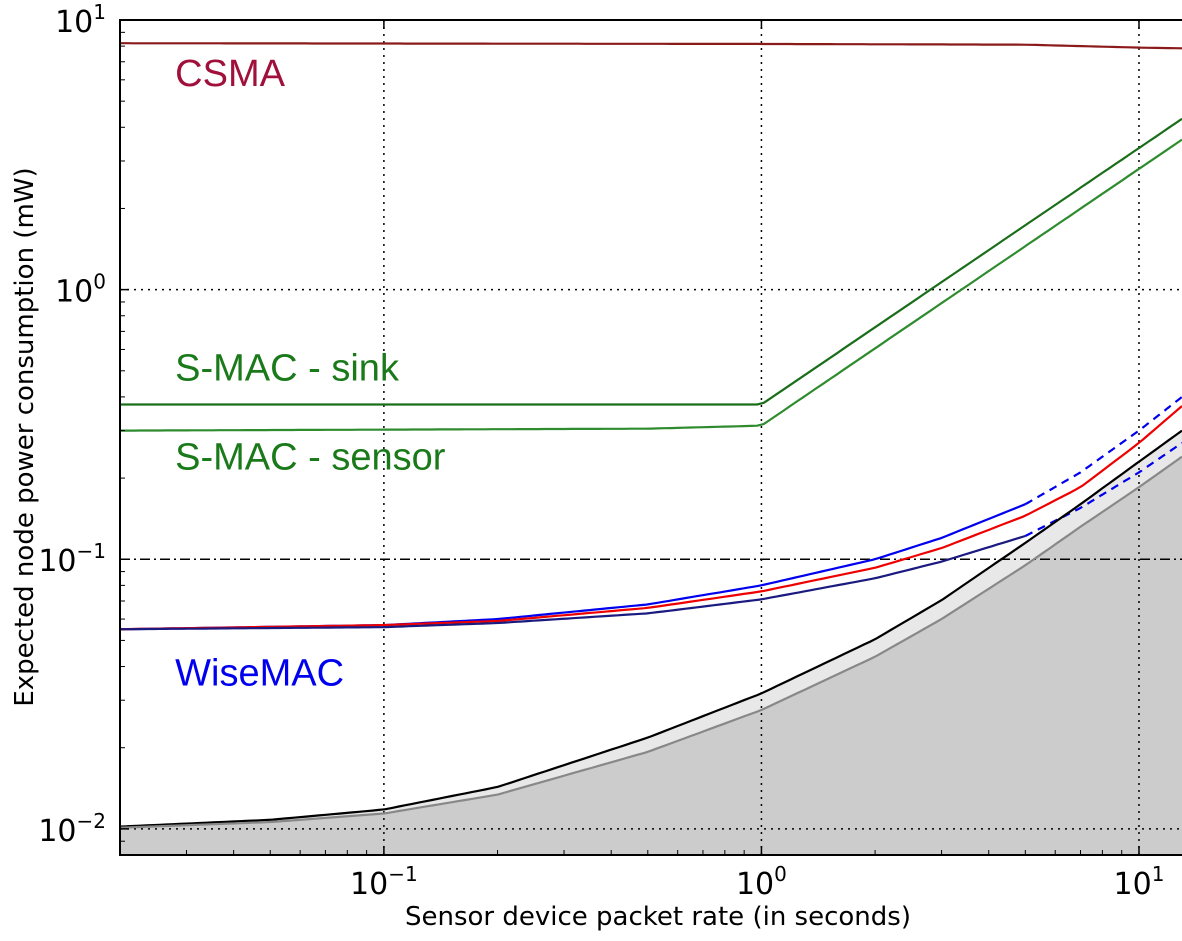  Describe the element at coordinates (72, 559) in the screenshot. I see `y-tick-label-1: 10⁻¹` at that location.